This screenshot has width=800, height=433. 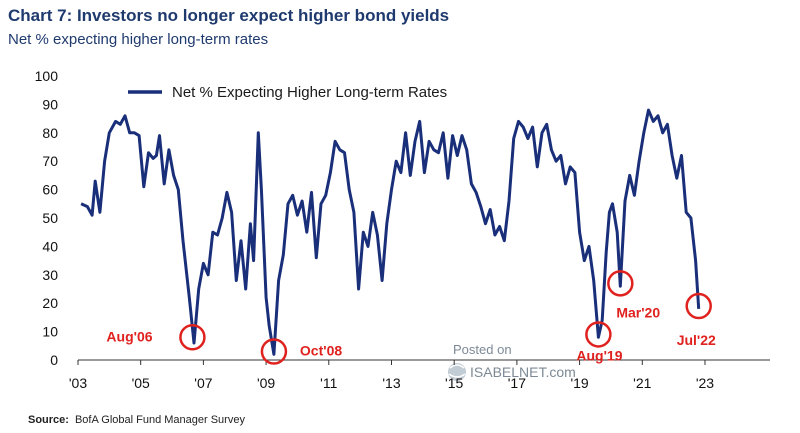 I want to click on x-tick-label: '23, so click(x=705, y=383).